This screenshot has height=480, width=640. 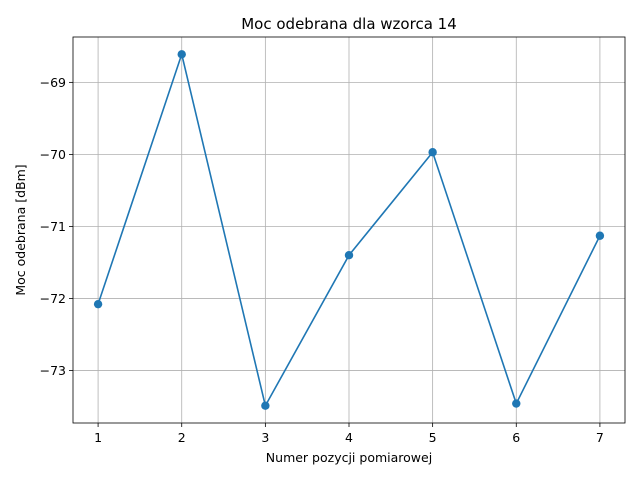 What do you see at coordinates (53, 82) in the screenshot?
I see `y-tick-label: −69` at bounding box center [53, 82].